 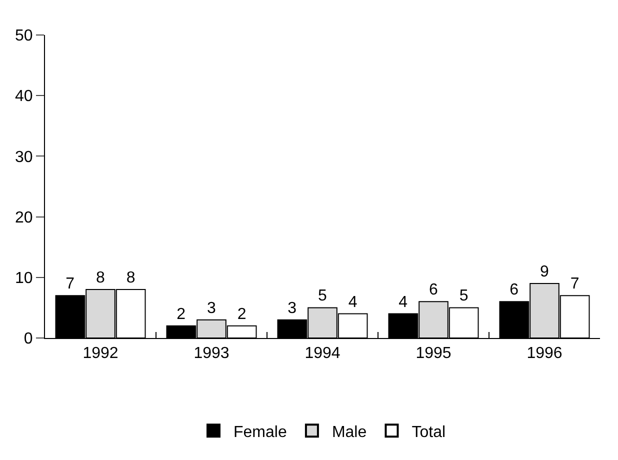 I want to click on x-tick-label: 1995, so click(x=434, y=353).